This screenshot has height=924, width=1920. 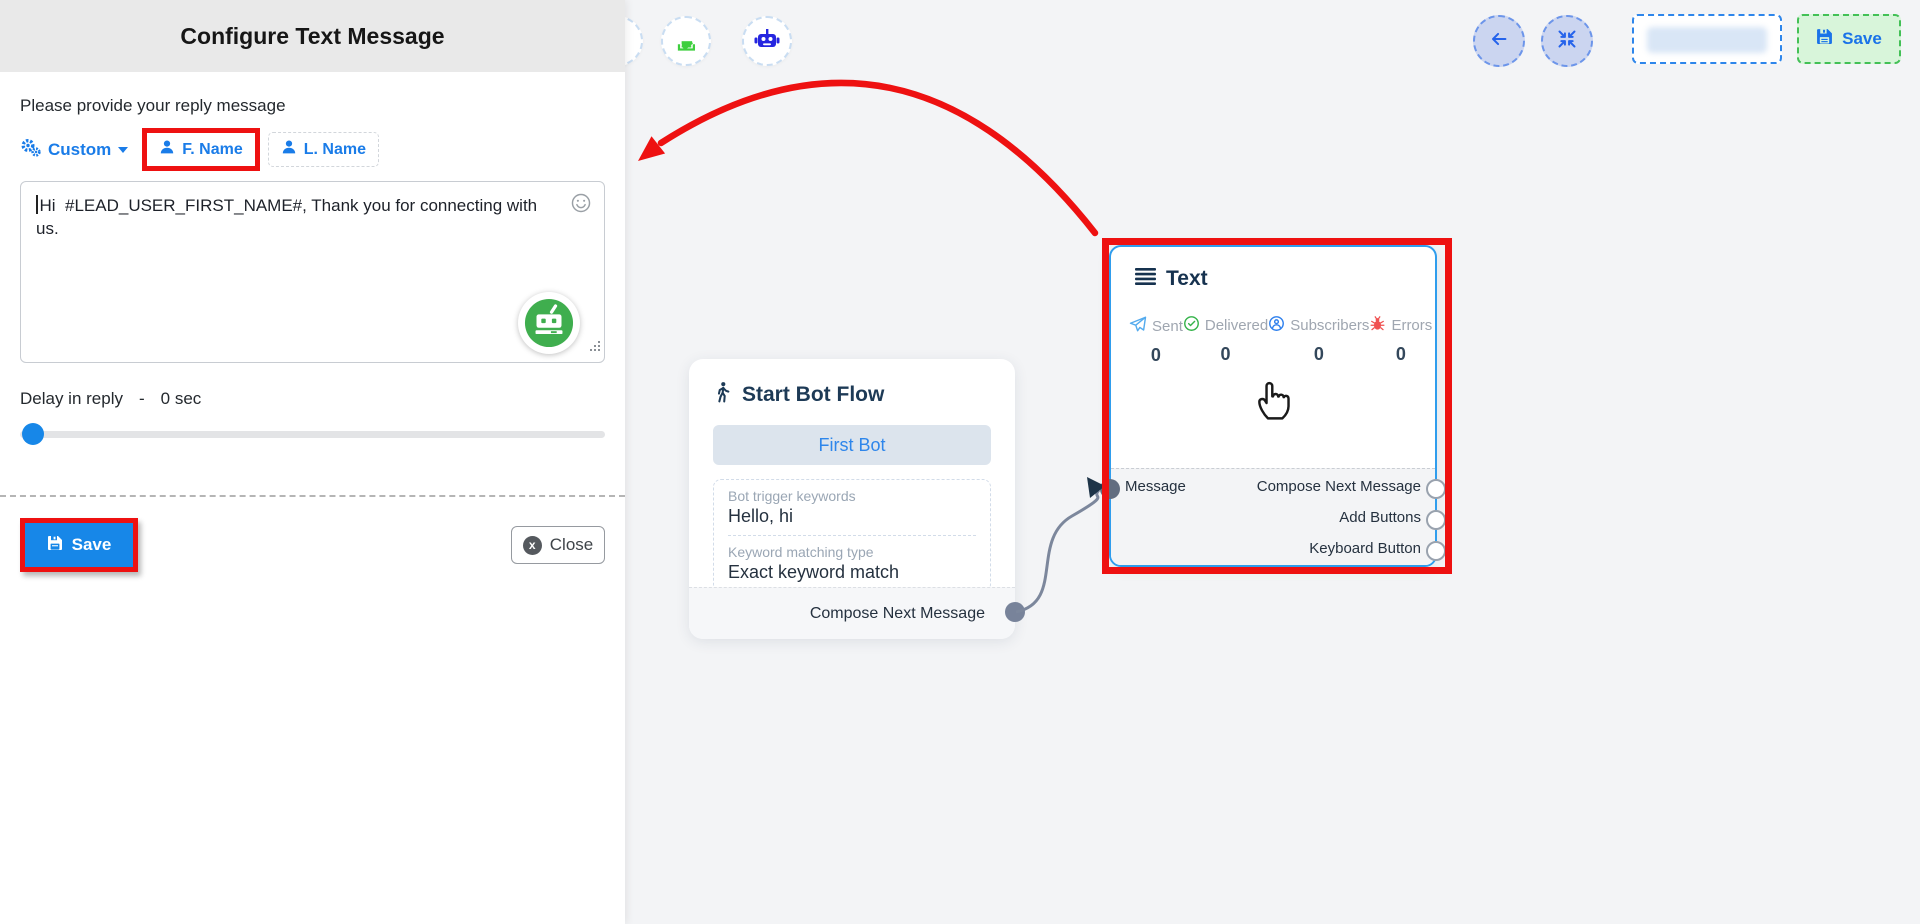 What do you see at coordinates (1187, 278) in the screenshot?
I see `text-node-title: Text` at bounding box center [1187, 278].